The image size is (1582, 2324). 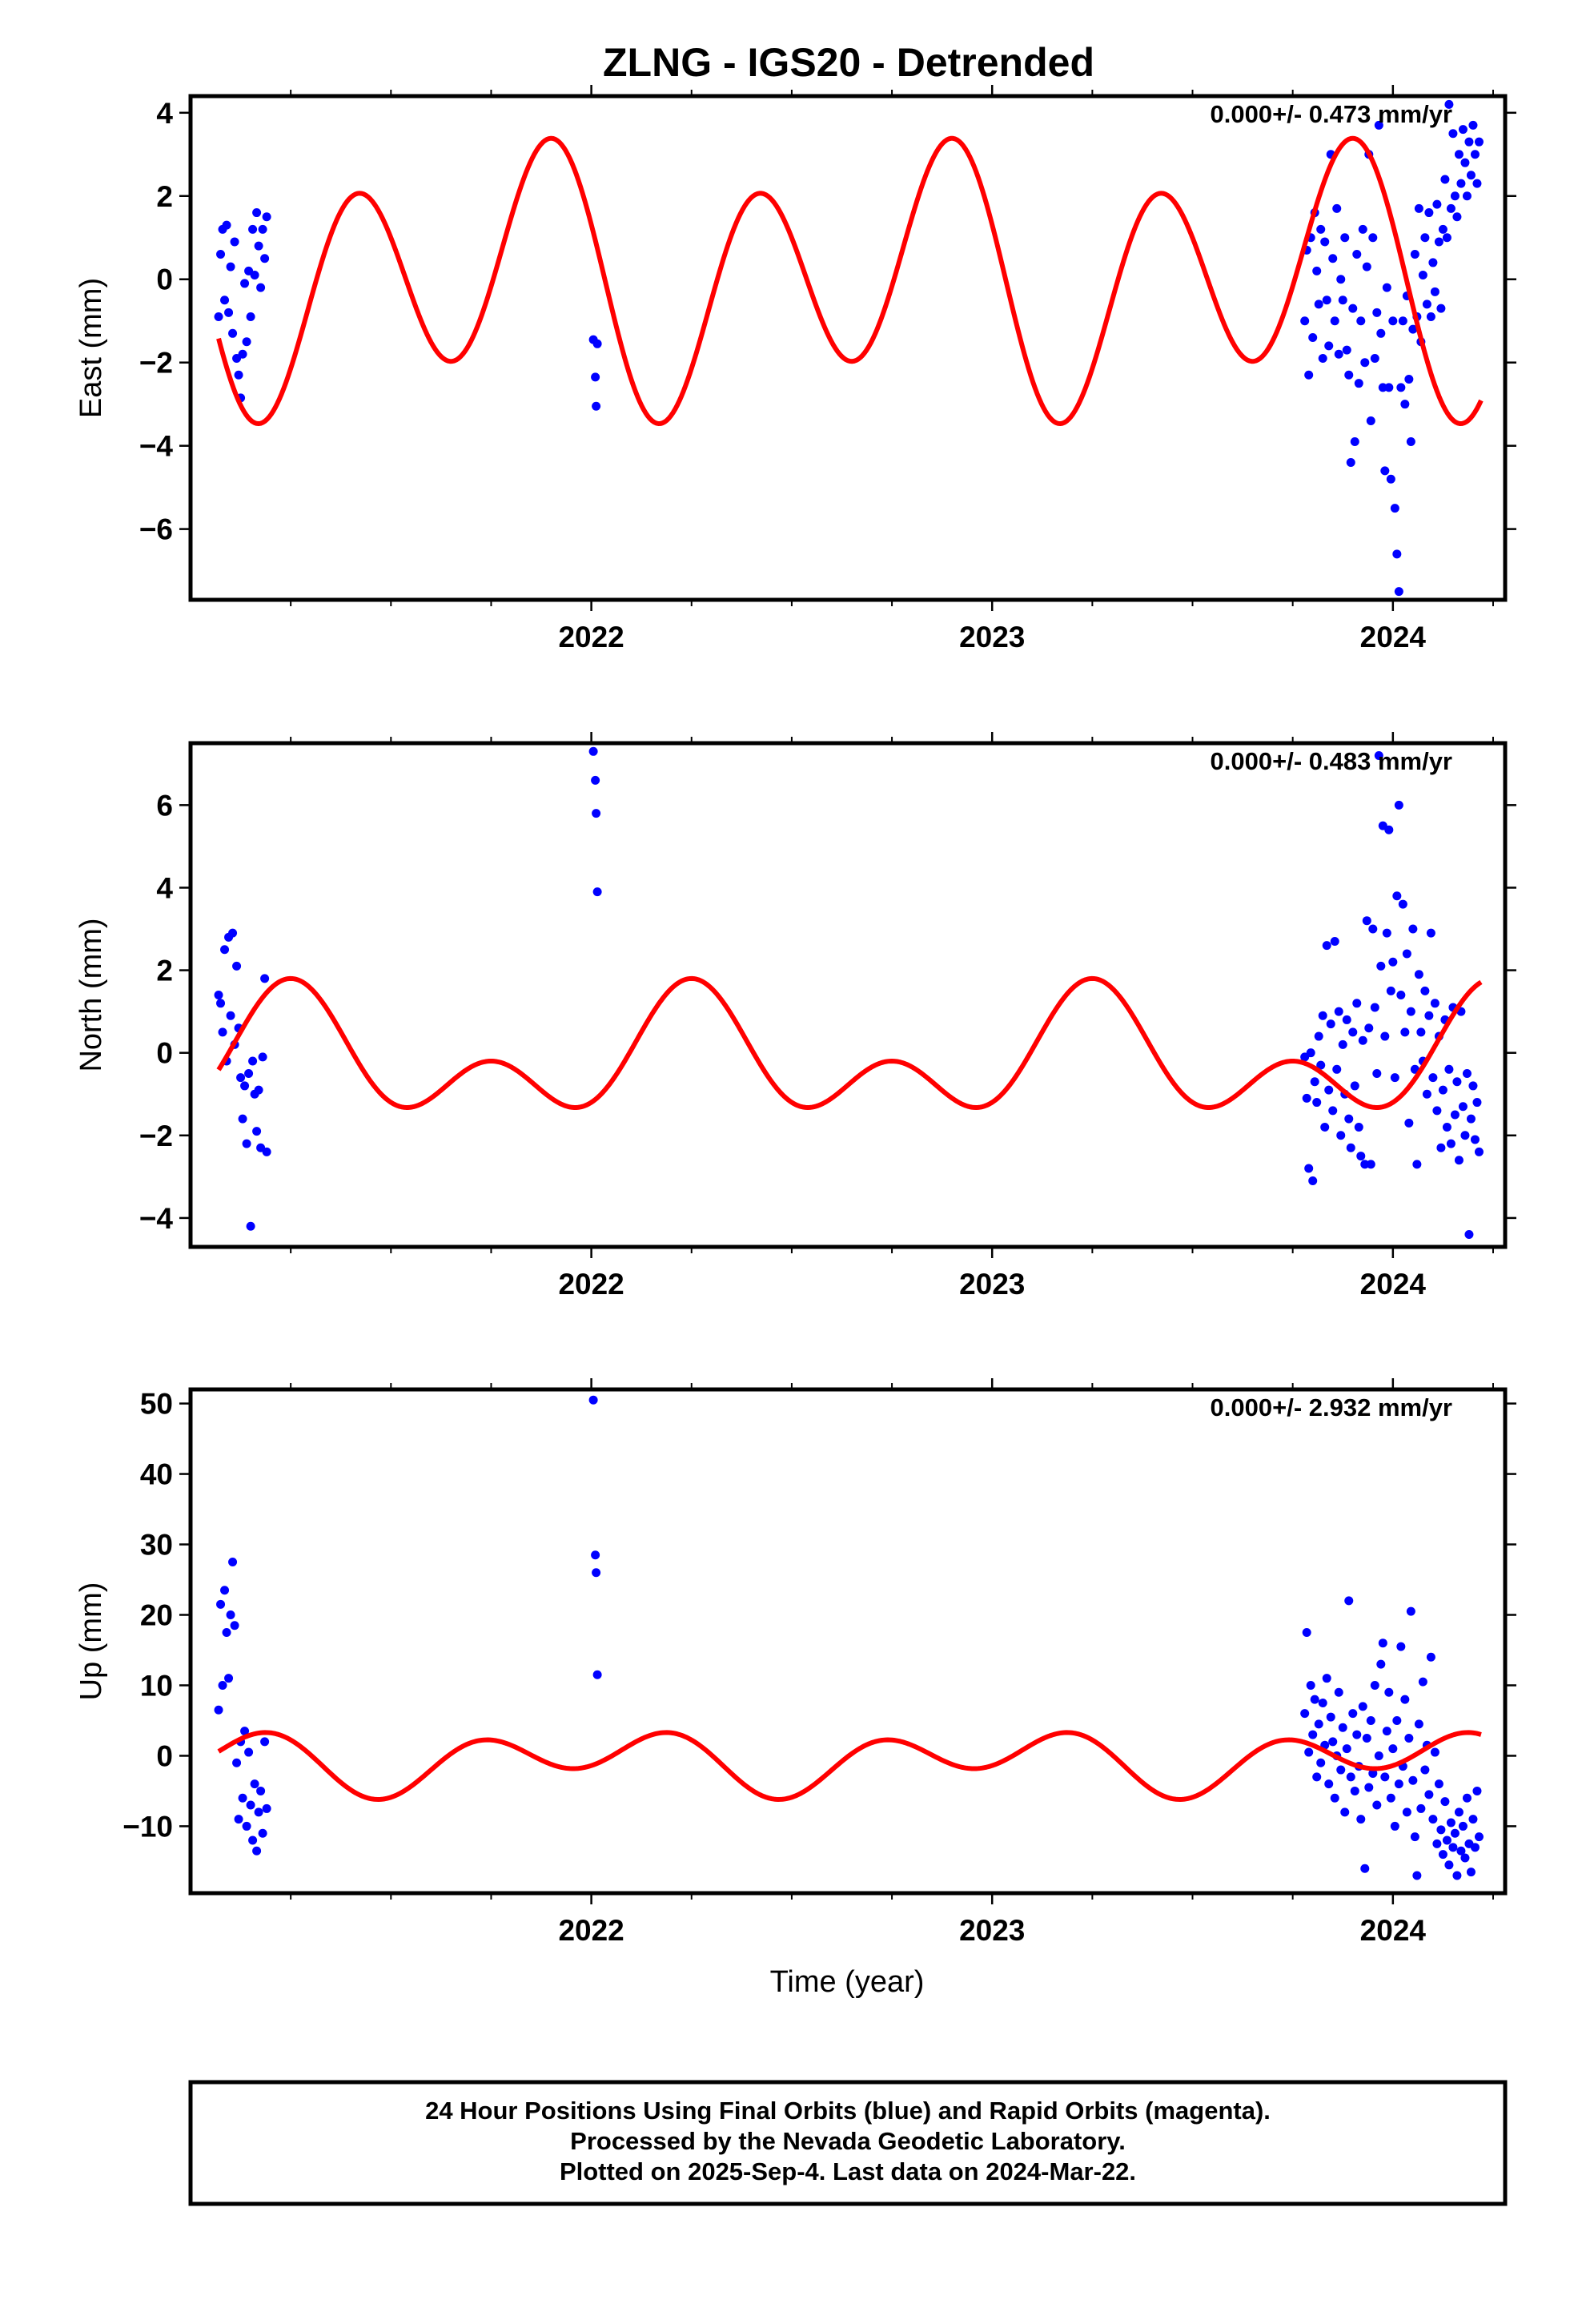 I want to click on east-y-tick-label: 4, so click(x=164, y=113).